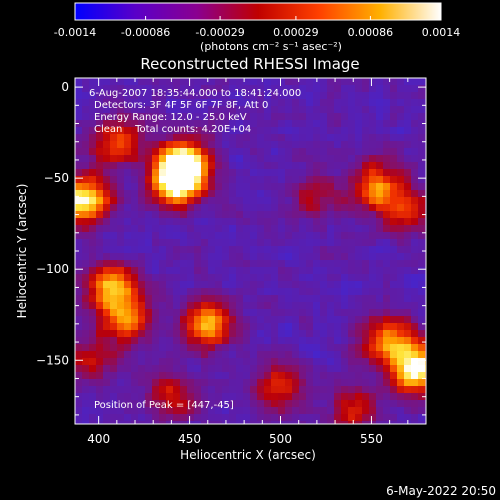  What do you see at coordinates (258, 11) in the screenshot?
I see `colorbar-gradient` at bounding box center [258, 11].